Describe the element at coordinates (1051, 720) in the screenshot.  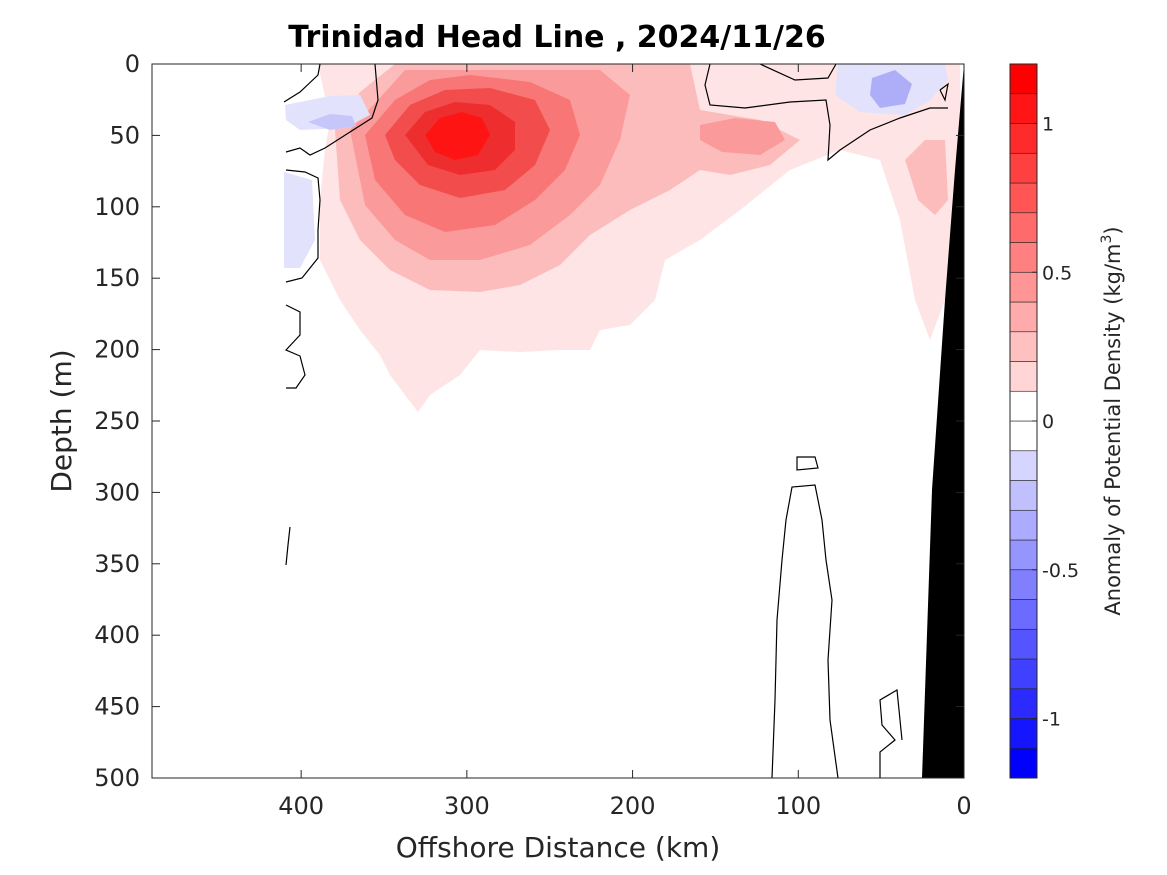
I see `colorbar-tick-label: -1` at that location.